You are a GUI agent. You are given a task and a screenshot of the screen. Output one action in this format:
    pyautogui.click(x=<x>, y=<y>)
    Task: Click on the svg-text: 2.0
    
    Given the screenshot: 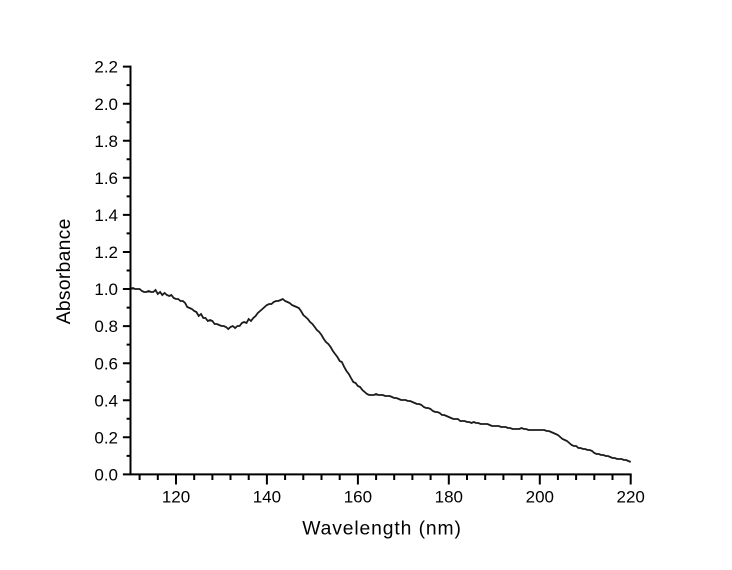 What is the action you would take?
    pyautogui.click(x=106, y=104)
    